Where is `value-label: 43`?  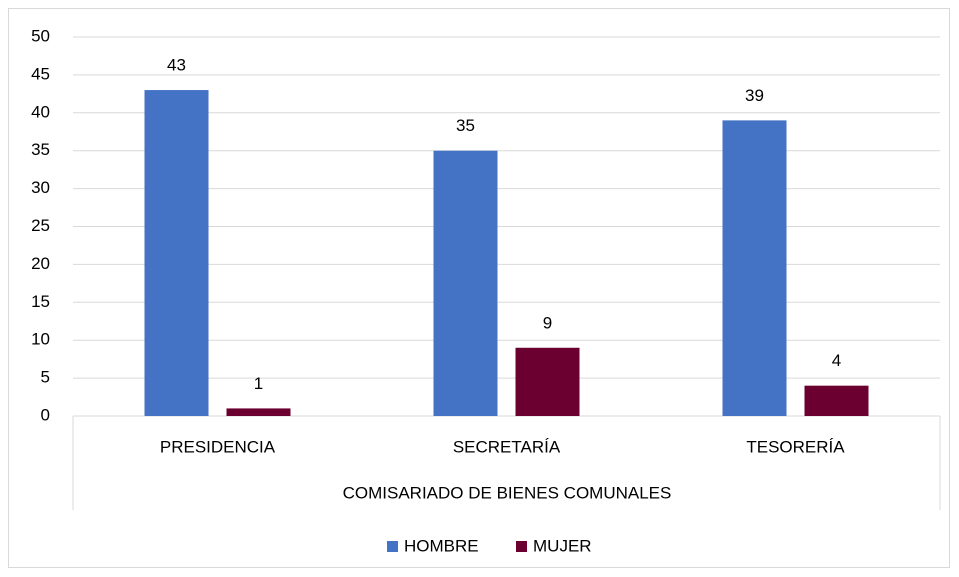
value-label: 43 is located at coordinates (176, 65).